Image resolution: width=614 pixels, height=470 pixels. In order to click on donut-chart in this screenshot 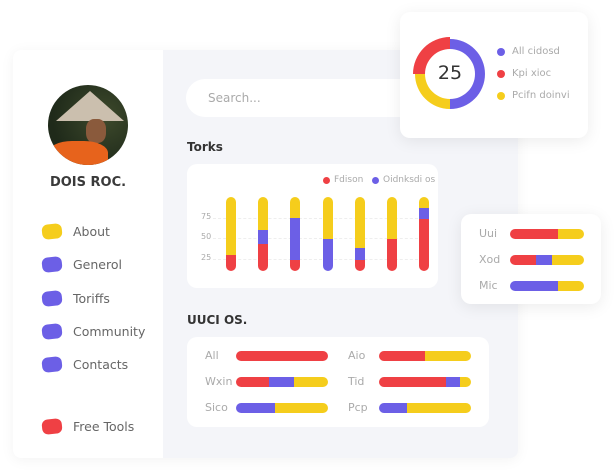, I will do `click(449, 73)`.